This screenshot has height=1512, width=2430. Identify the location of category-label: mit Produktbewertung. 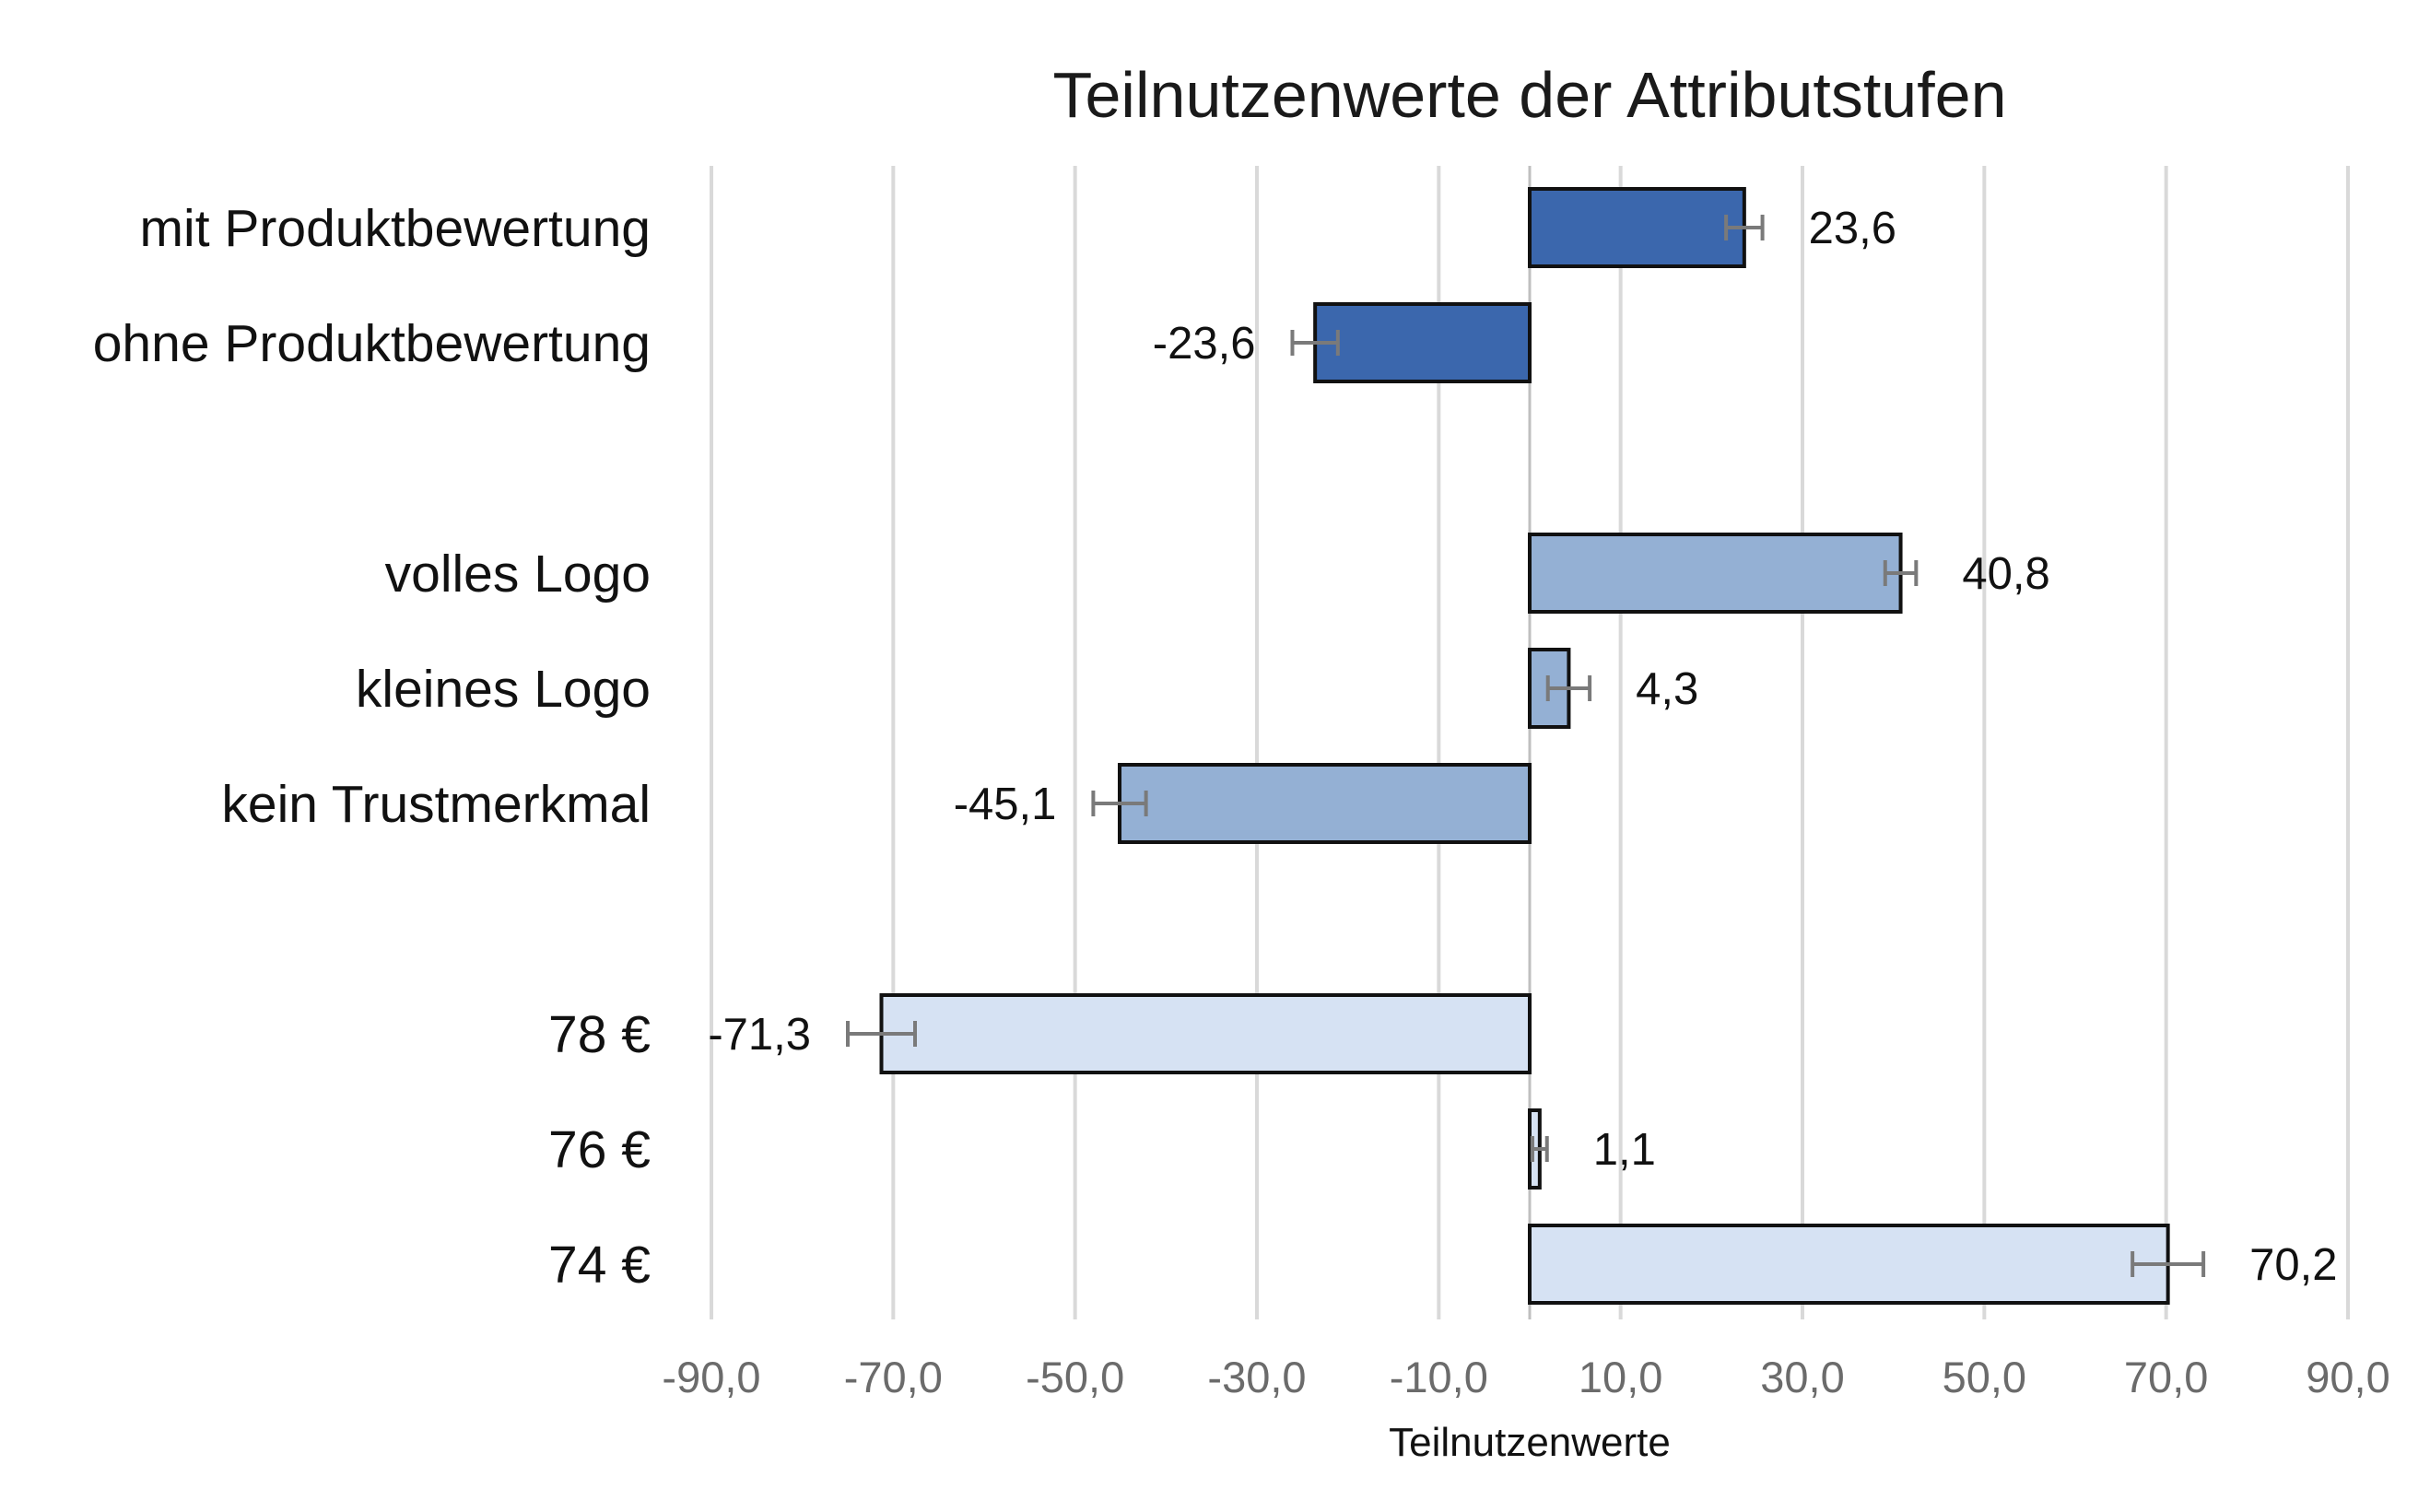
(396, 228).